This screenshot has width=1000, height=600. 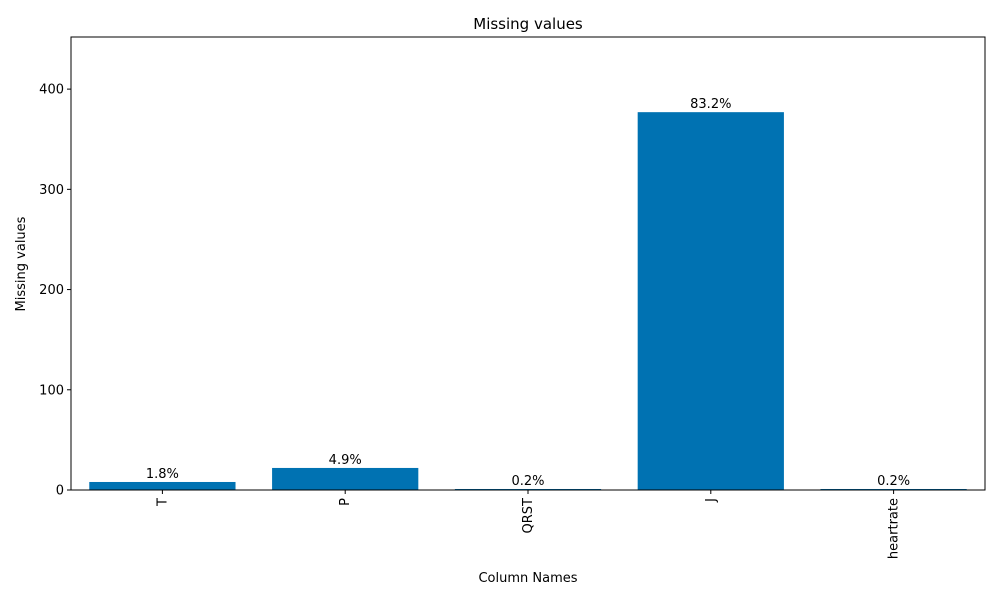 What do you see at coordinates (527, 578) in the screenshot?
I see `x-axis-label: Column Names` at bounding box center [527, 578].